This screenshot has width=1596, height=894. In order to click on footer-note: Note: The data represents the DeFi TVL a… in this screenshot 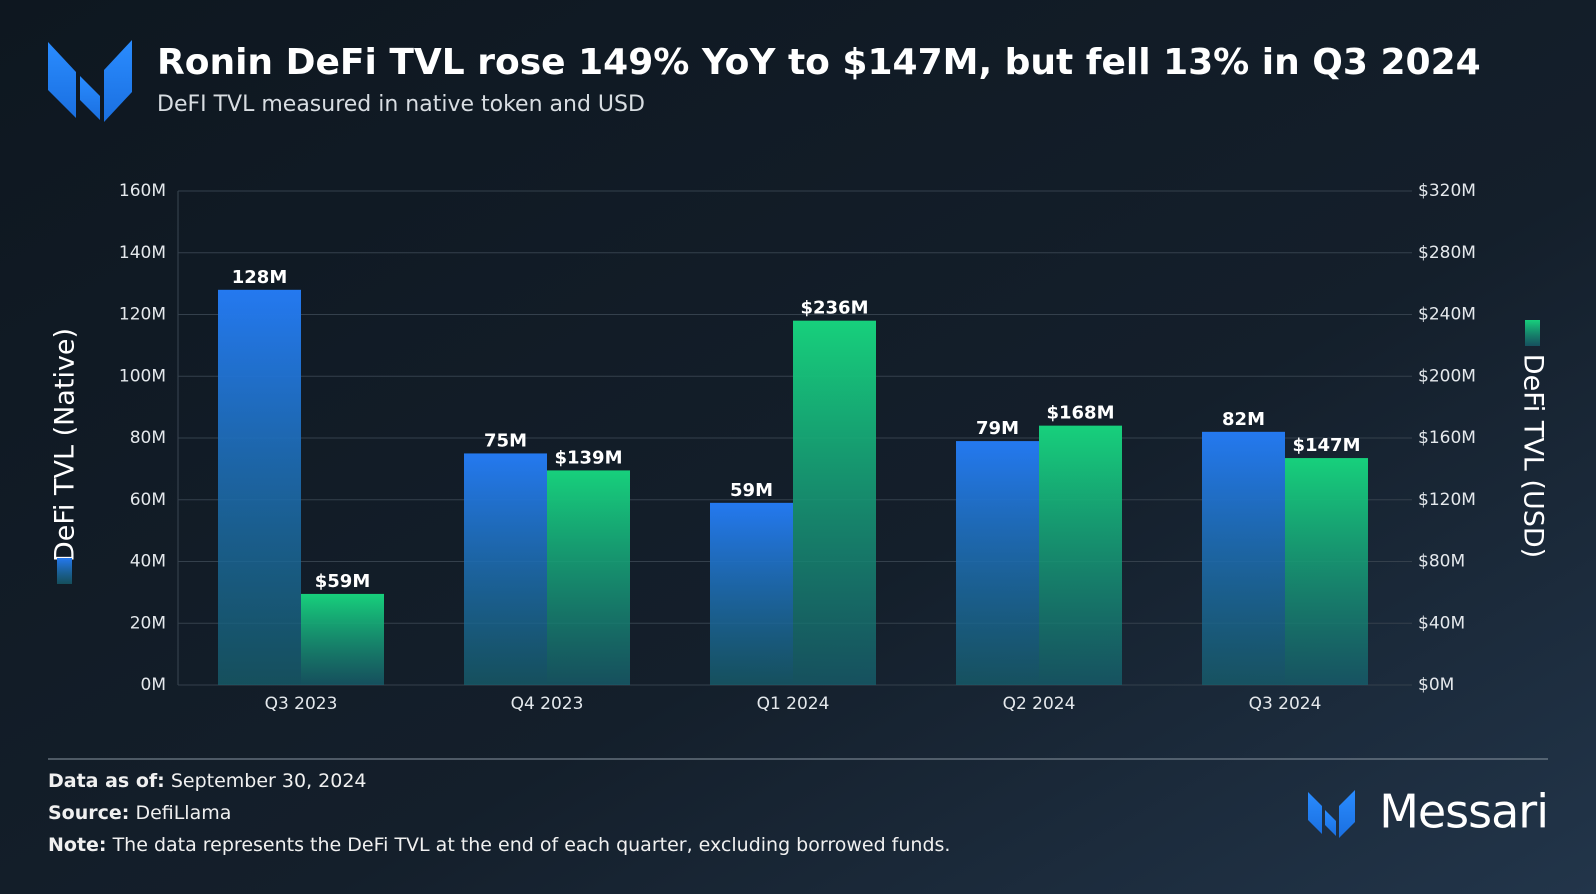, I will do `click(499, 845)`.